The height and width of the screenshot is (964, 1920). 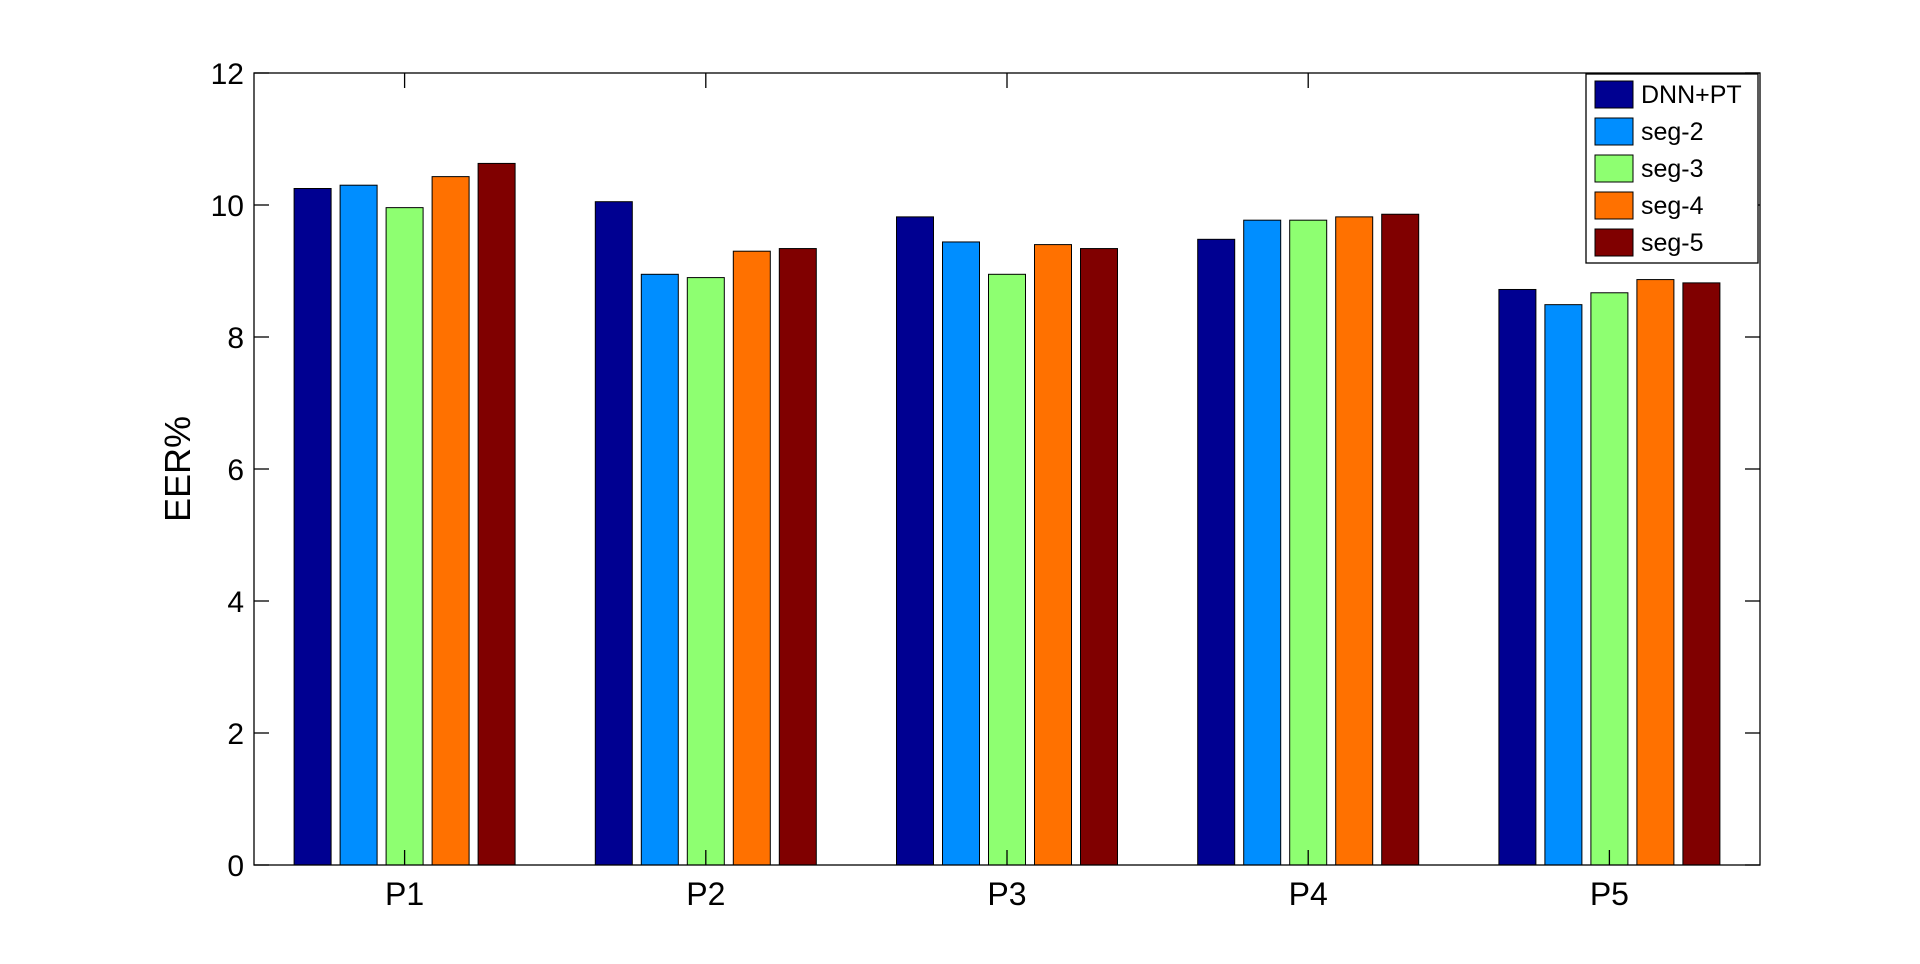 I want to click on bar-seg-2-P4, so click(x=1262, y=542).